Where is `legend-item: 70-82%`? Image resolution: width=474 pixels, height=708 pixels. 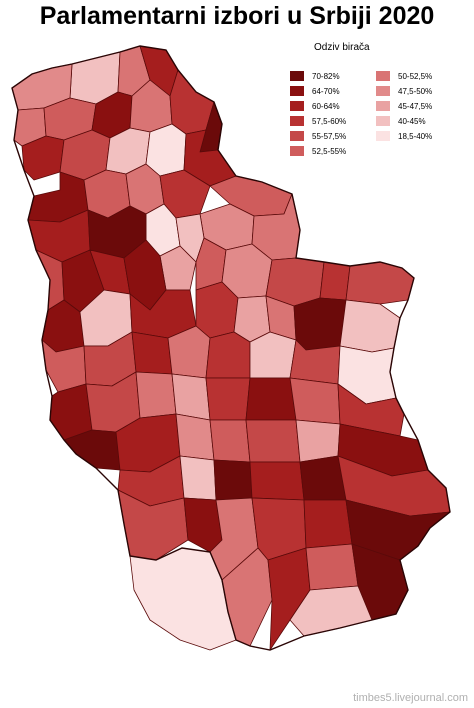
legend-item: 70-82% is located at coordinates (315, 76).